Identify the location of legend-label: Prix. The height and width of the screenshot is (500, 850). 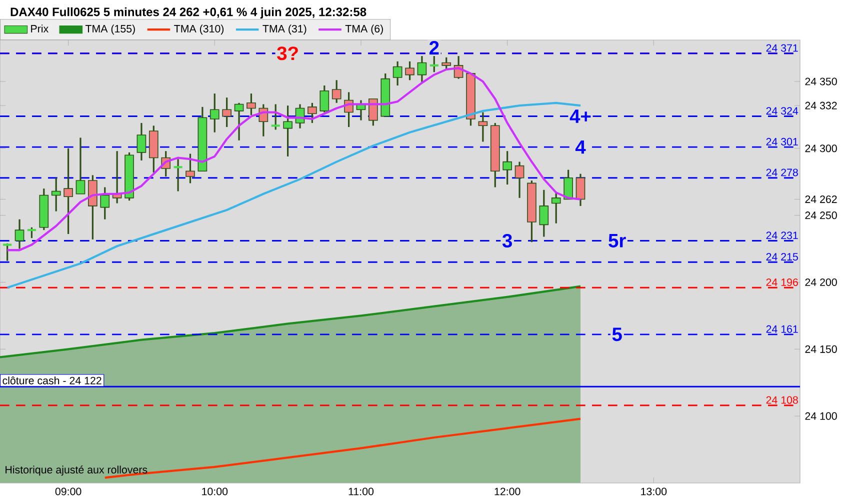
(39, 28).